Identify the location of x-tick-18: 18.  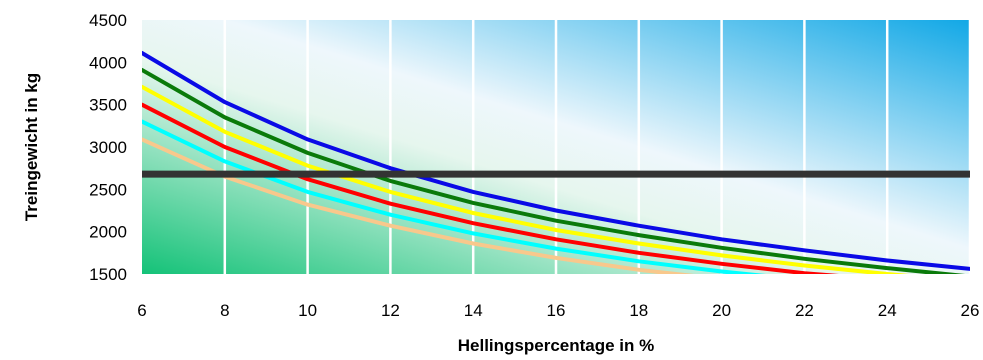
(638, 310).